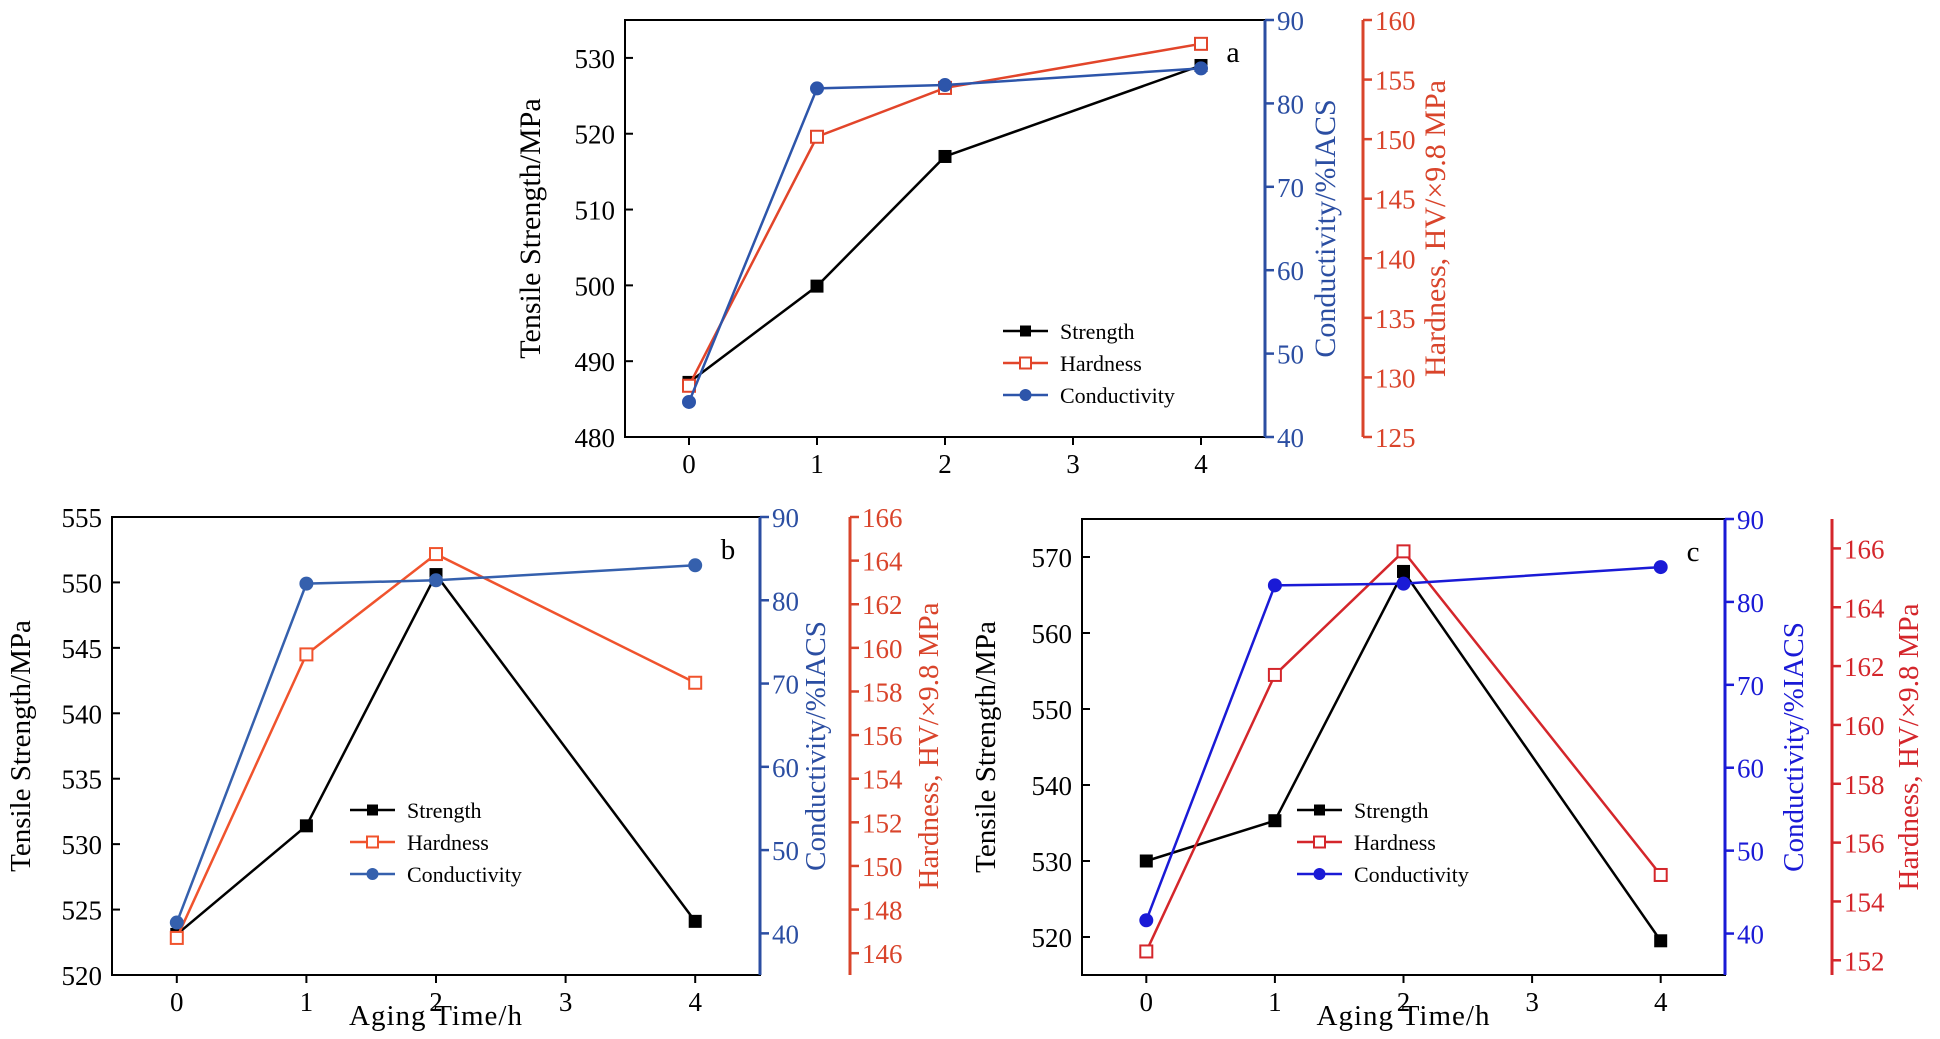  What do you see at coordinates (1395, 378) in the screenshot?
I see `hardness-tick-label: 130` at bounding box center [1395, 378].